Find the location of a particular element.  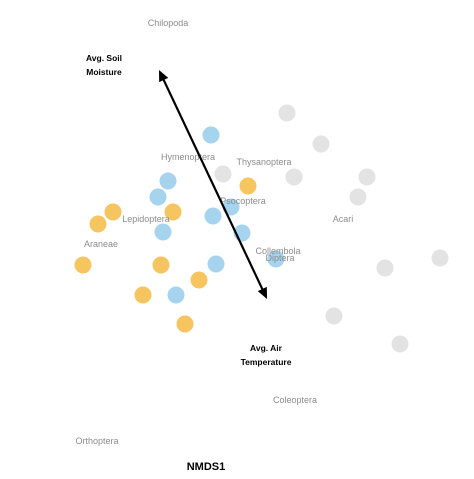

vector-arrowhead-end is located at coordinates (262, 292).